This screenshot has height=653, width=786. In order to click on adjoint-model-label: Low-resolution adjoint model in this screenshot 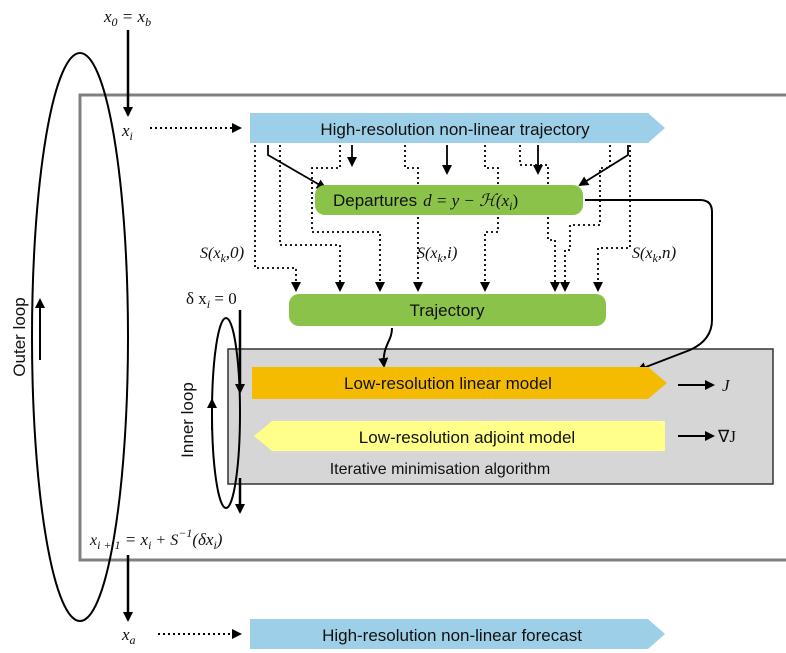, I will do `click(467, 437)`.